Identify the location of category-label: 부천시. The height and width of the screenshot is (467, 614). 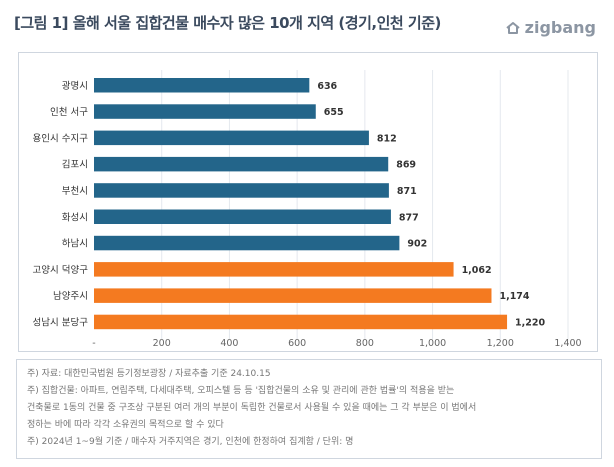
(75, 191).